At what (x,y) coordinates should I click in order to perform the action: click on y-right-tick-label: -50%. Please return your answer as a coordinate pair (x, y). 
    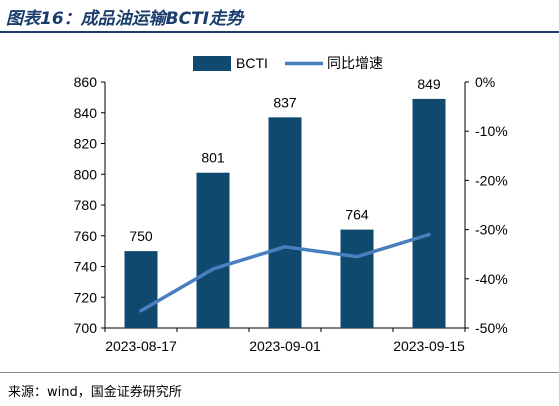
    Looking at the image, I should click on (491, 328).